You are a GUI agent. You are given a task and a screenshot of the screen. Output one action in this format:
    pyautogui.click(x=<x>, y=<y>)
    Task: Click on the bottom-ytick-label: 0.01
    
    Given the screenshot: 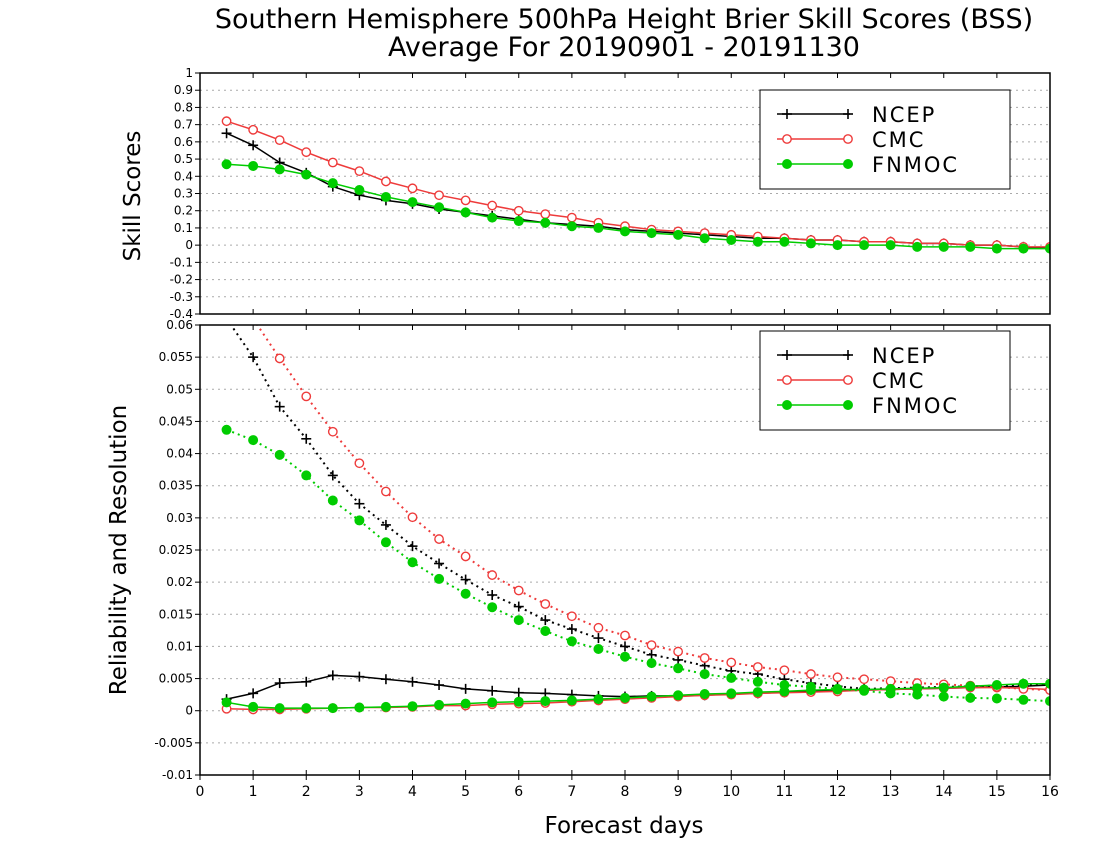 What is the action you would take?
    pyautogui.click(x=179, y=646)
    